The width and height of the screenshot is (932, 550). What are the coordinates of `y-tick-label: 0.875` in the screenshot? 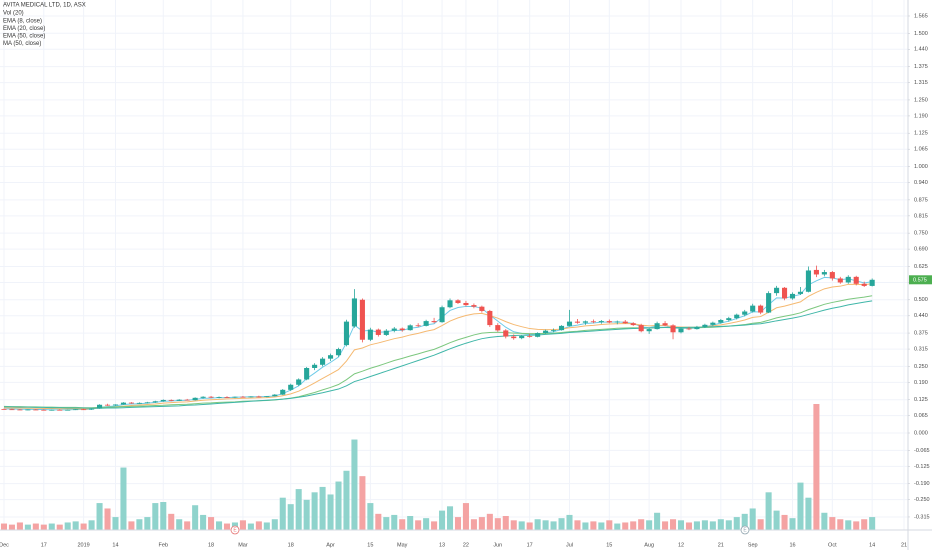 It's located at (921, 200).